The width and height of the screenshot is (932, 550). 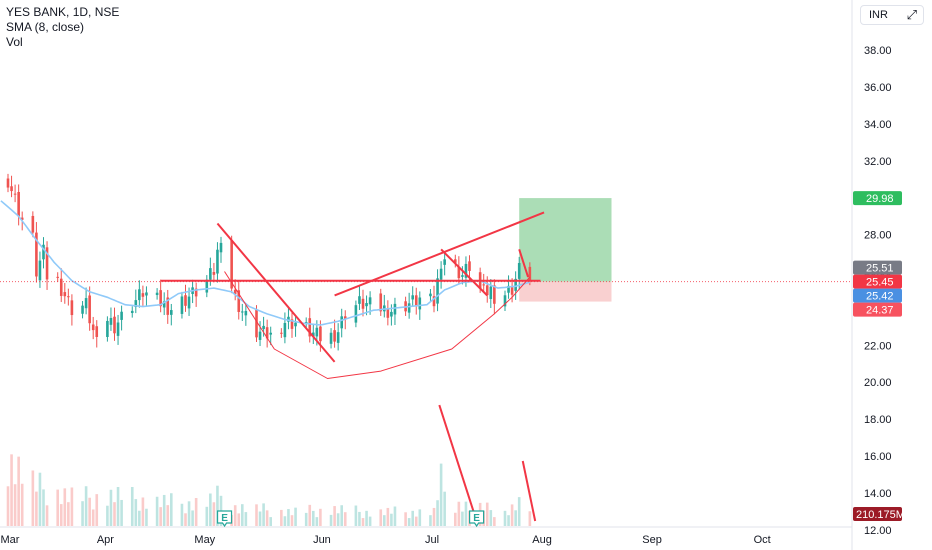 What do you see at coordinates (377, 325) in the screenshot?
I see `cup-curve` at bounding box center [377, 325].